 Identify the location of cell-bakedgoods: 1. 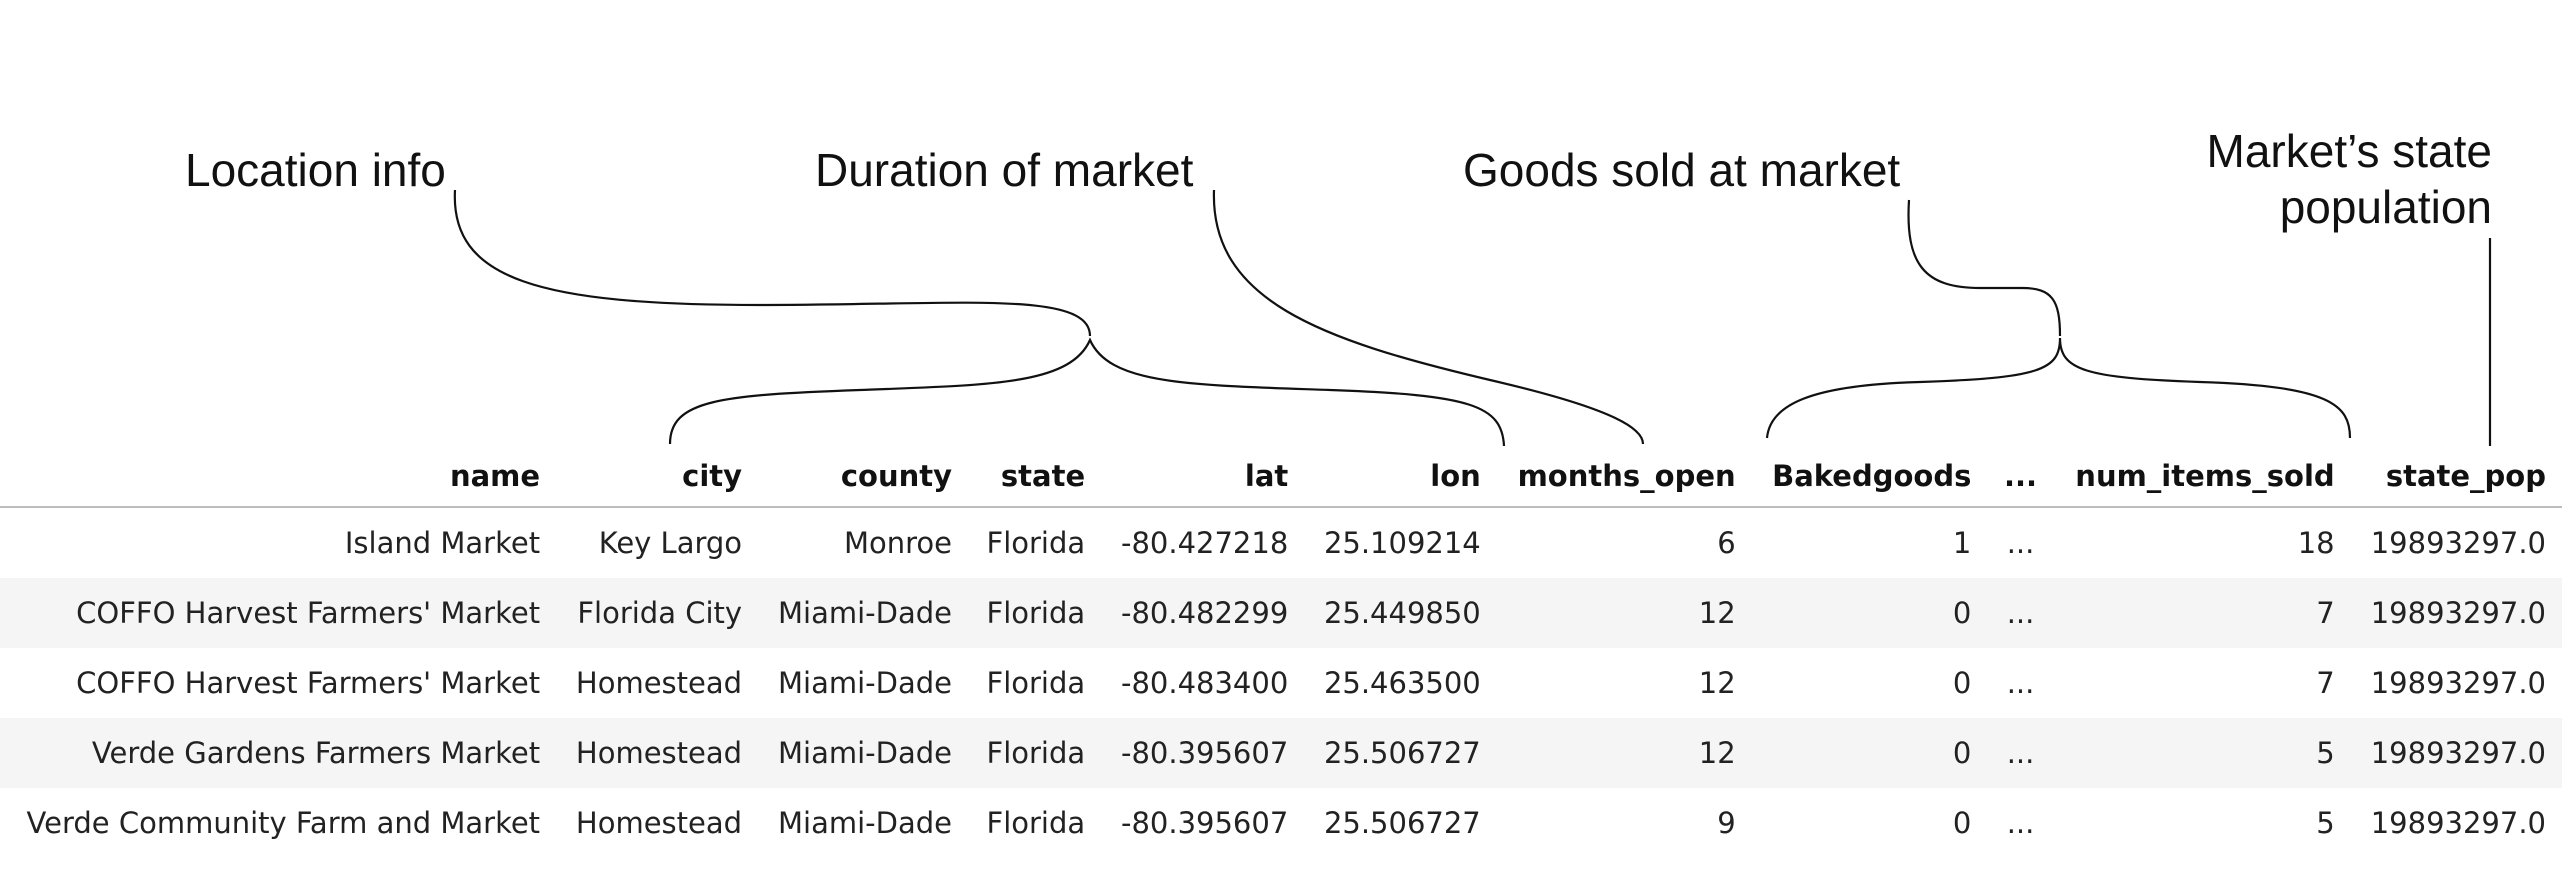
(1962, 543).